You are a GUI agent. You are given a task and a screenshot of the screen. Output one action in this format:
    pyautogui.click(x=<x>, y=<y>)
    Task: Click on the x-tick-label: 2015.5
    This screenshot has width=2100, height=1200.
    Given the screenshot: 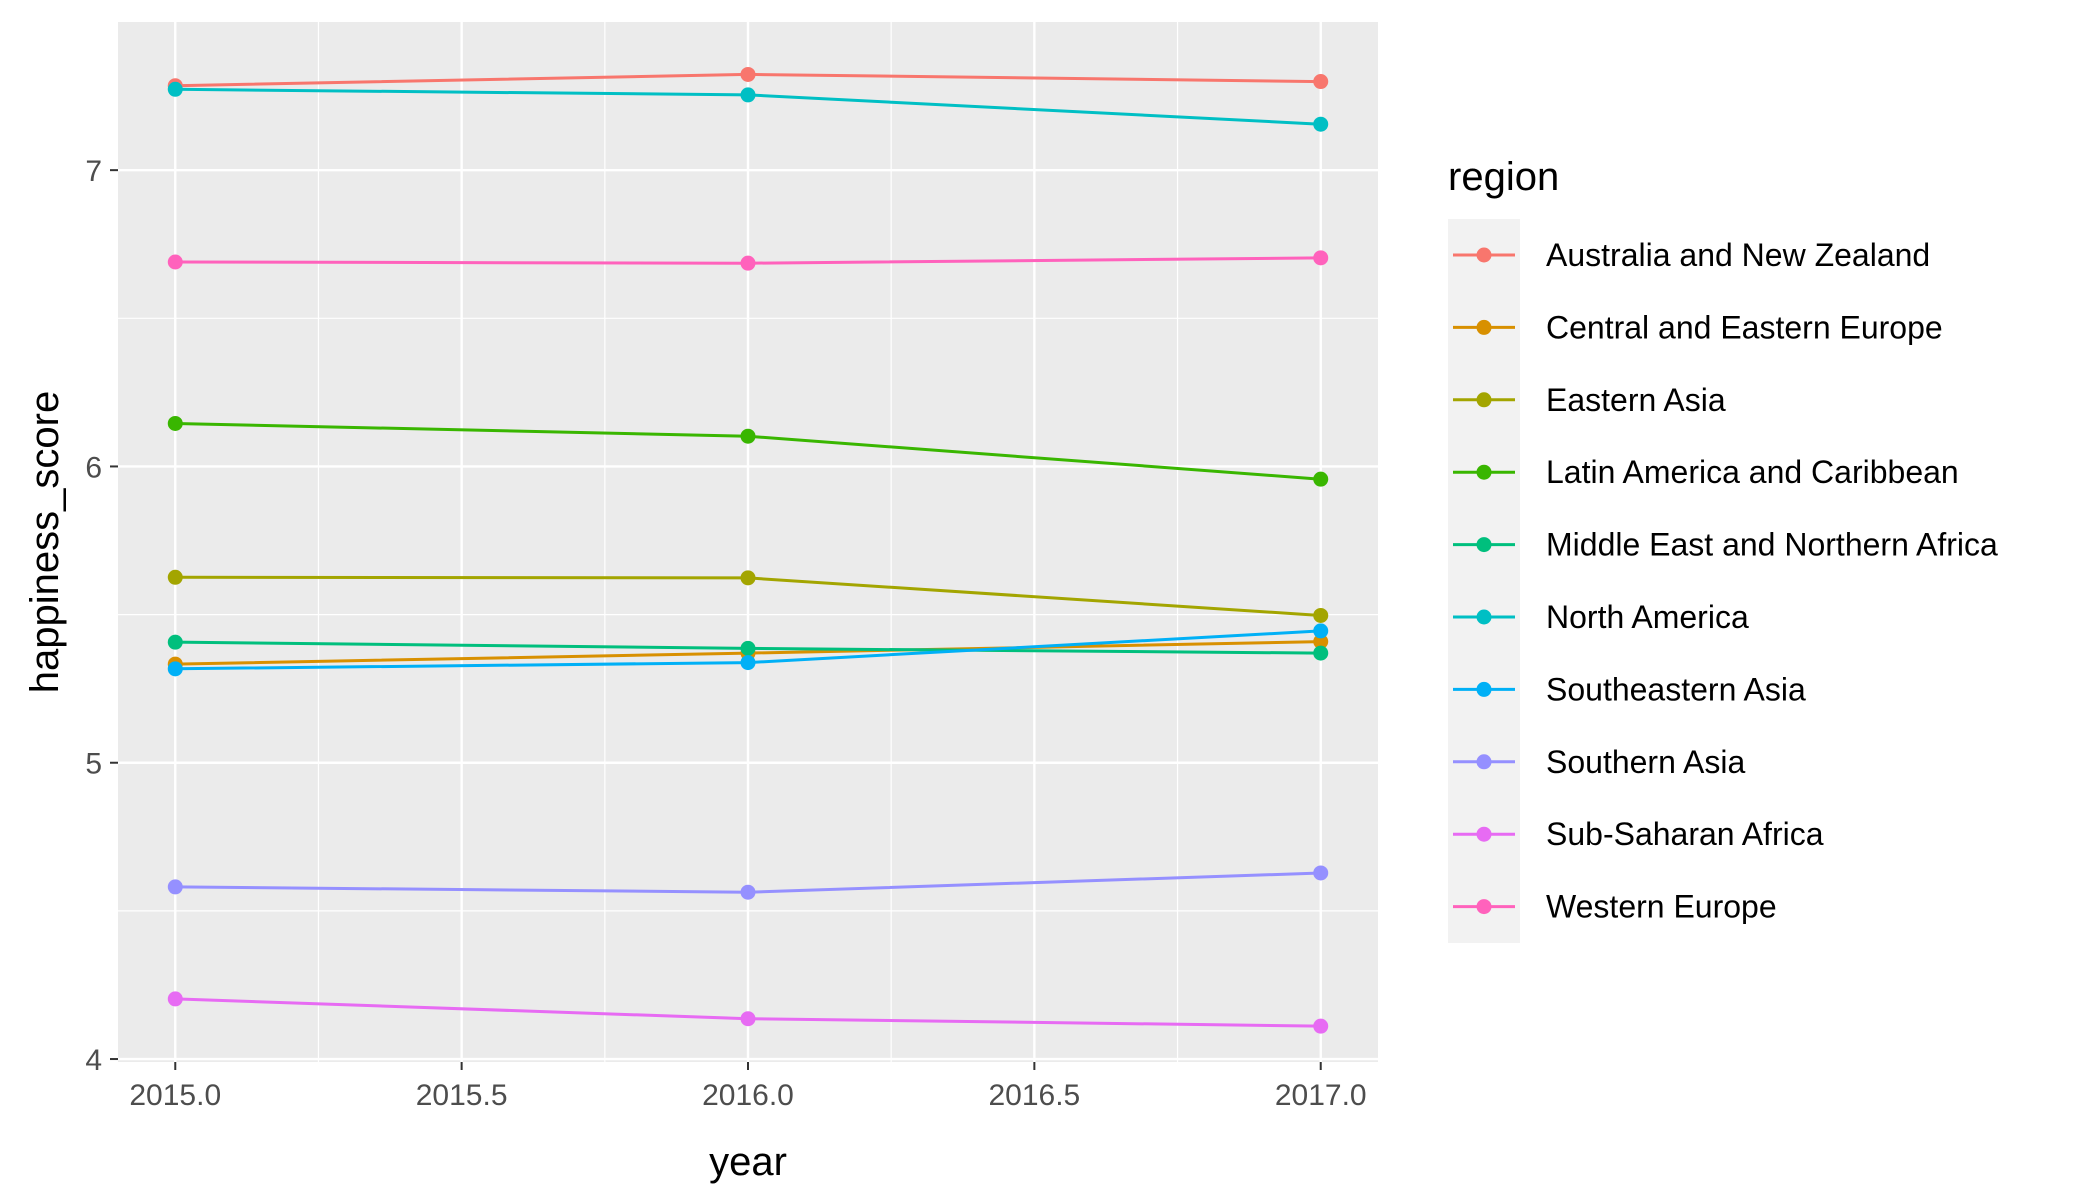 What is the action you would take?
    pyautogui.click(x=462, y=1095)
    